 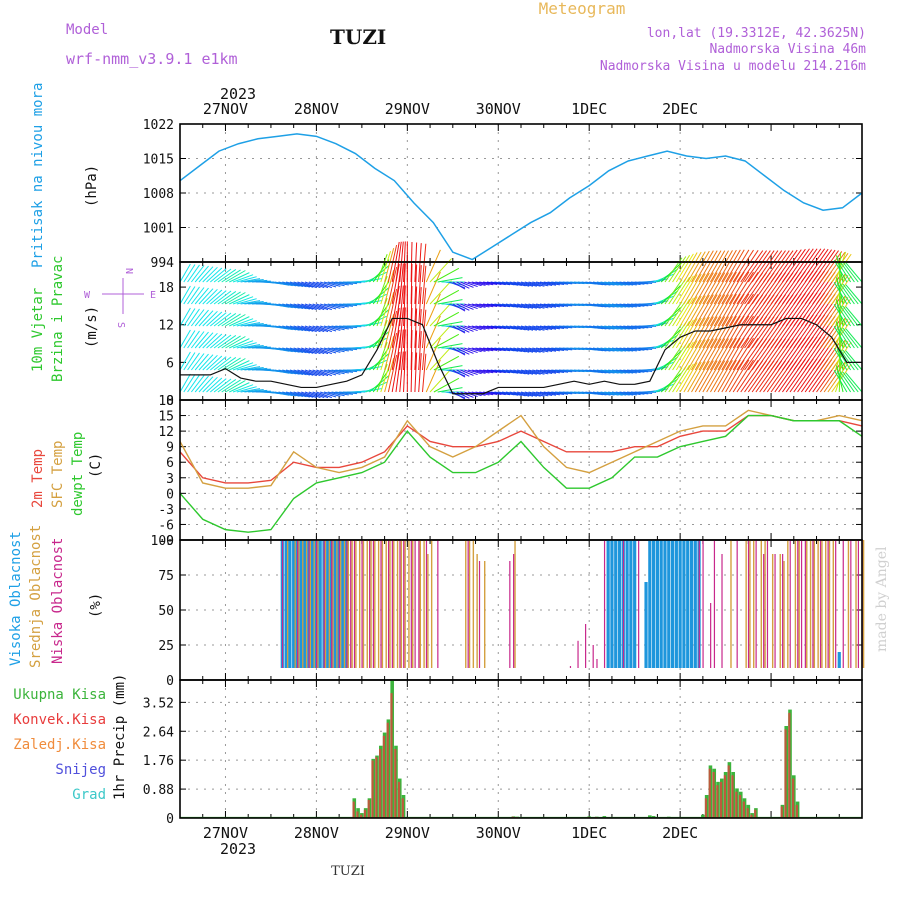 What do you see at coordinates (78, 474) in the screenshot?
I see `dewpt-ylabel: dewpt Temp` at bounding box center [78, 474].